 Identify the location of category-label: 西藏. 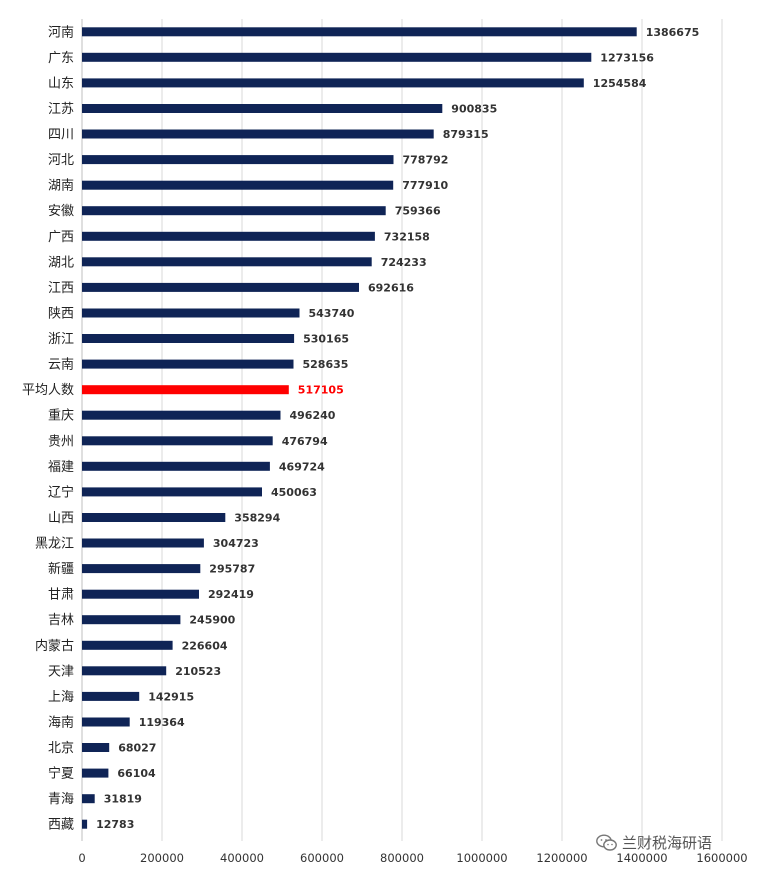
(61, 825).